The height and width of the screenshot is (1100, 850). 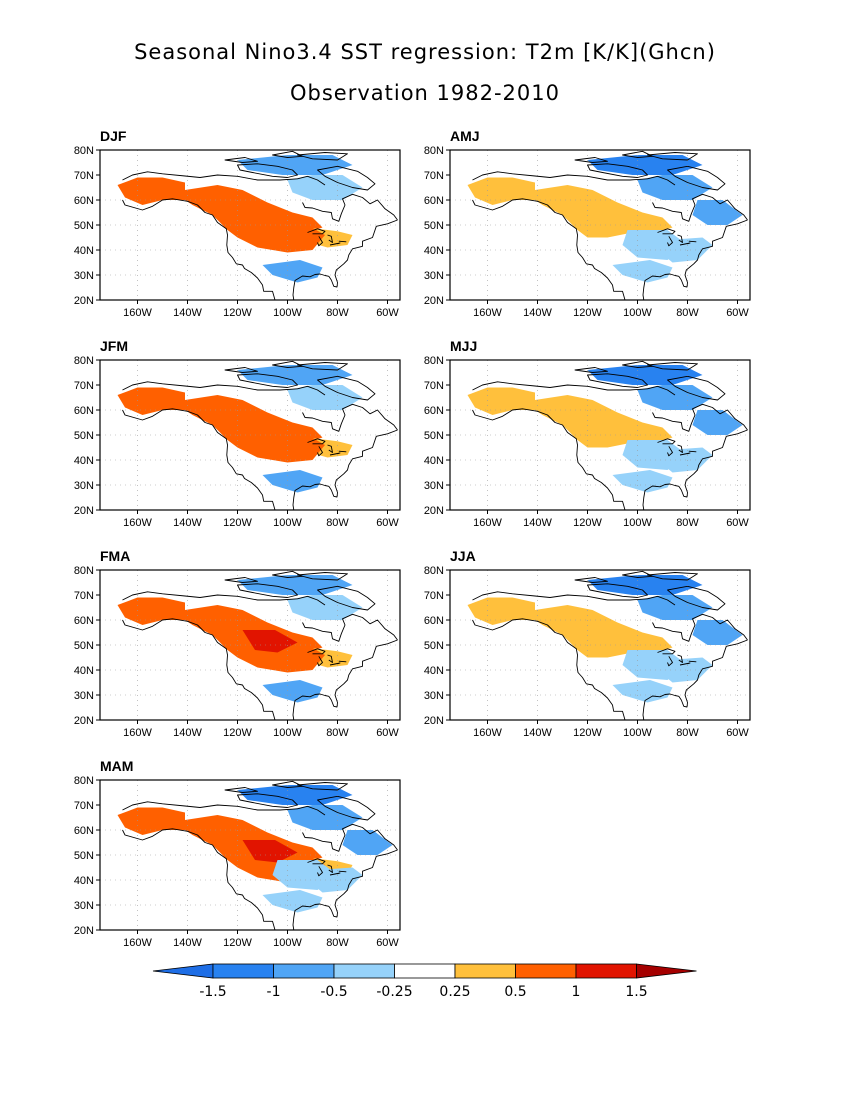 I want to click on anomaly-region-plains, so click(x=281, y=446).